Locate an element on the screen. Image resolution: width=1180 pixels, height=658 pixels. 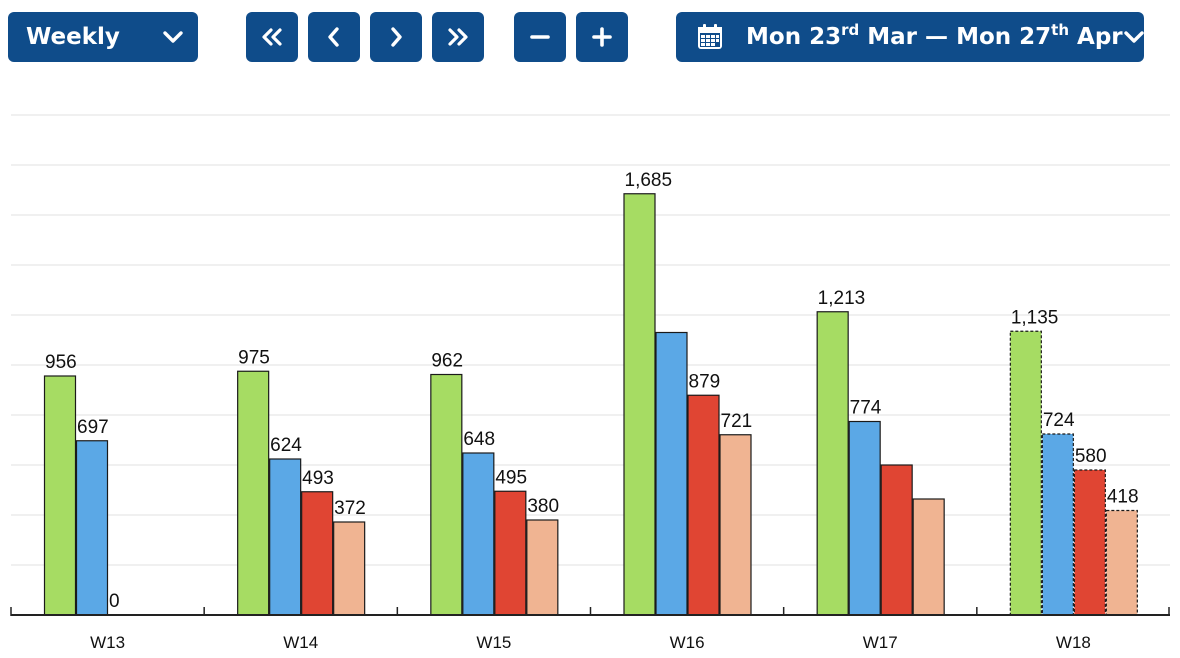
period-select: Weekly is located at coordinates (103, 37).